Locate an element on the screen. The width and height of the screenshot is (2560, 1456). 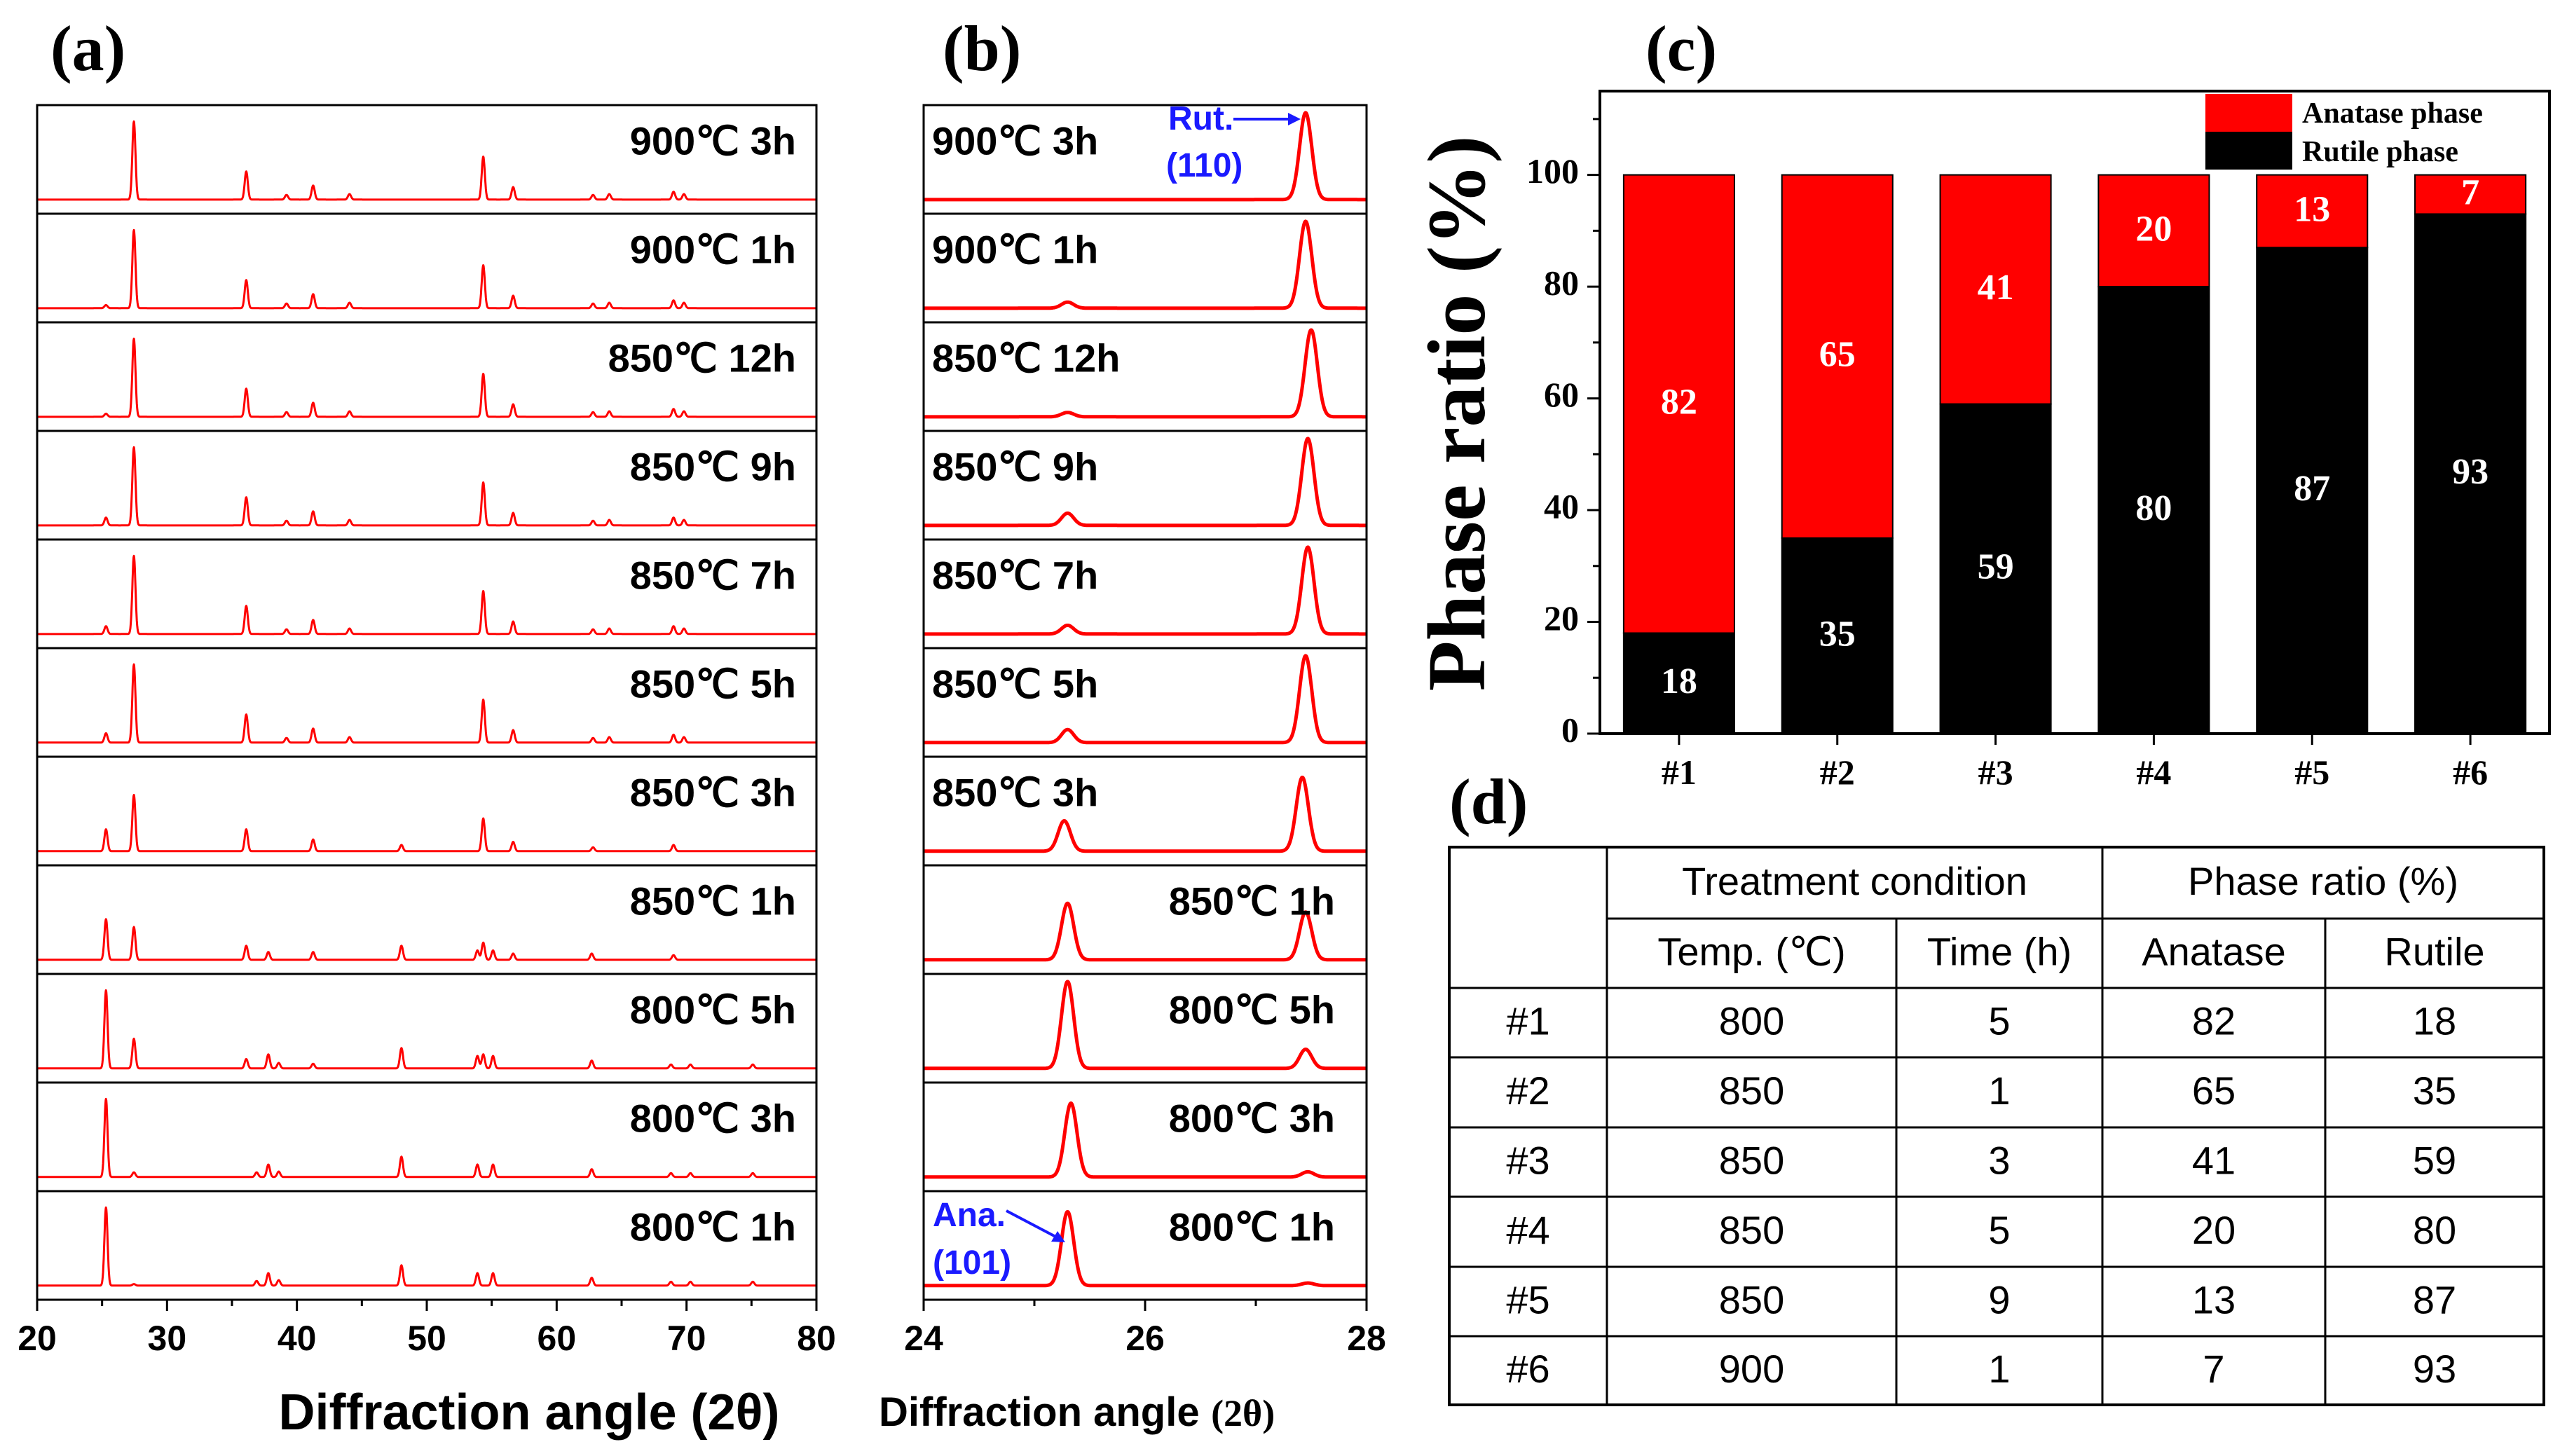
anatase-annotation-sub: (101) is located at coordinates (972, 1263).